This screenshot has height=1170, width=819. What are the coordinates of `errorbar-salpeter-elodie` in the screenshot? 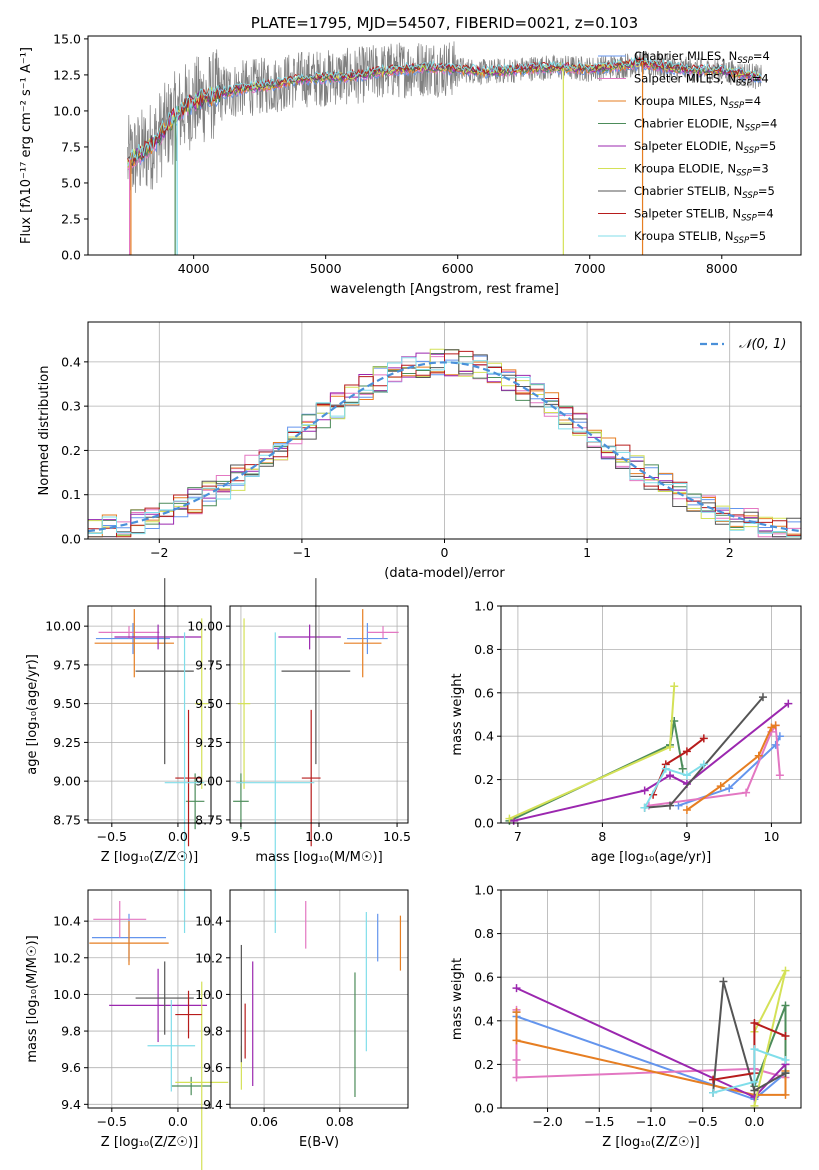 It's located at (158, 1005).